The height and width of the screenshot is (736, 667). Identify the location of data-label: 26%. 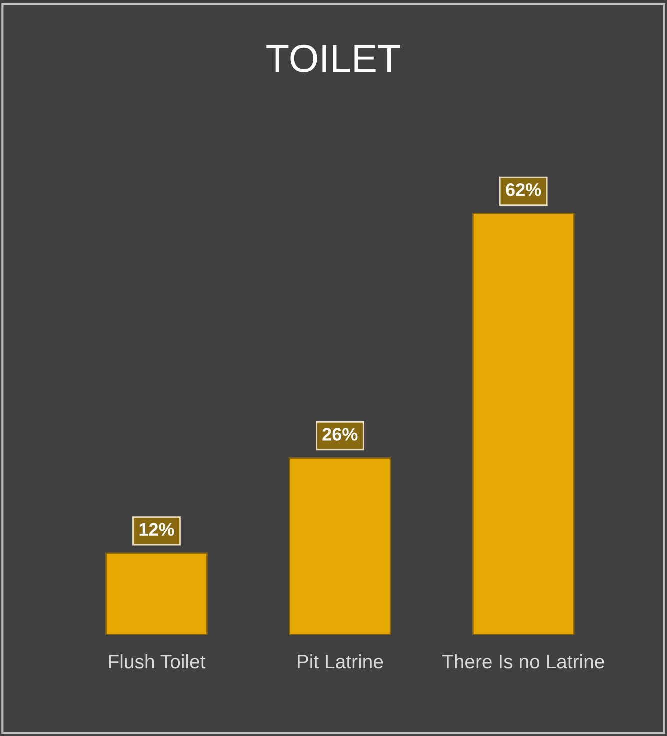
(340, 434).